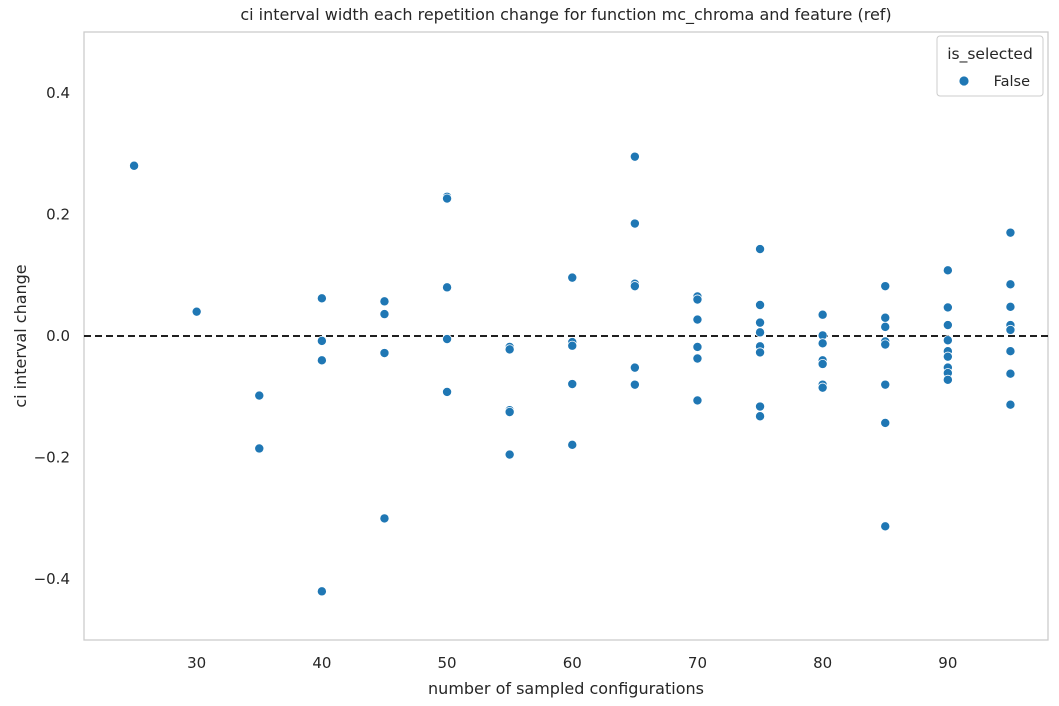 This screenshot has width=1059, height=706. What do you see at coordinates (697, 663) in the screenshot?
I see `x-tick-label: 70` at bounding box center [697, 663].